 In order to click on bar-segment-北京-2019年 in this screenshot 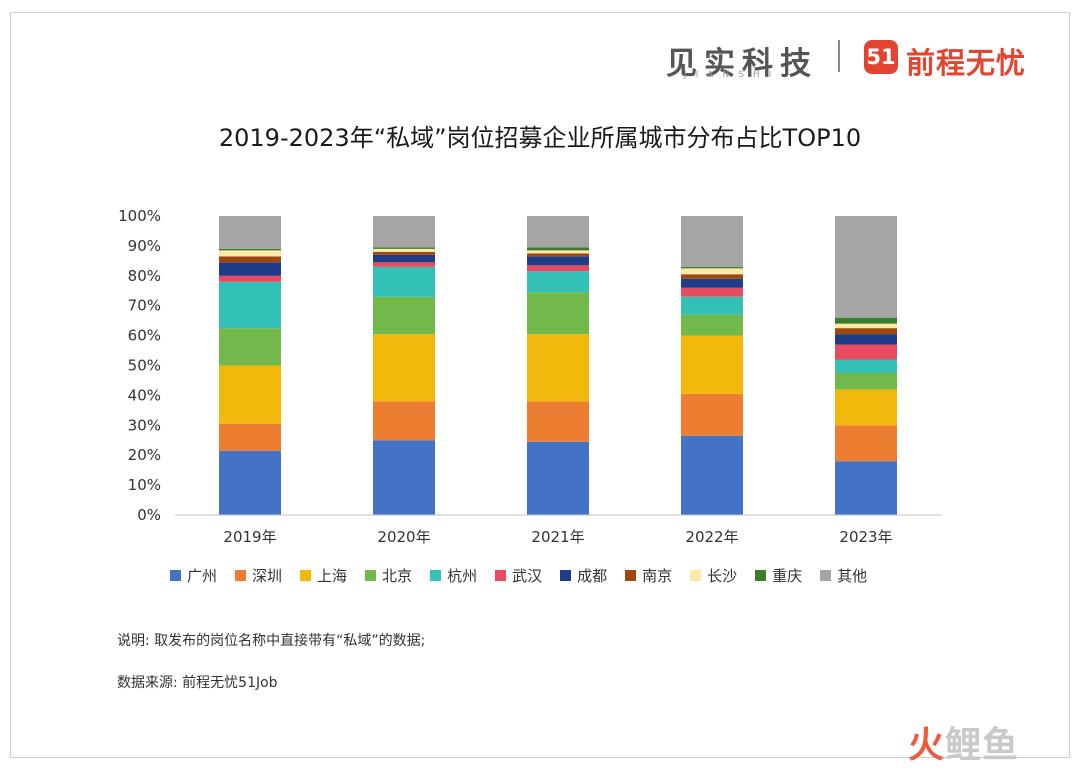, I will do `click(250, 347)`.